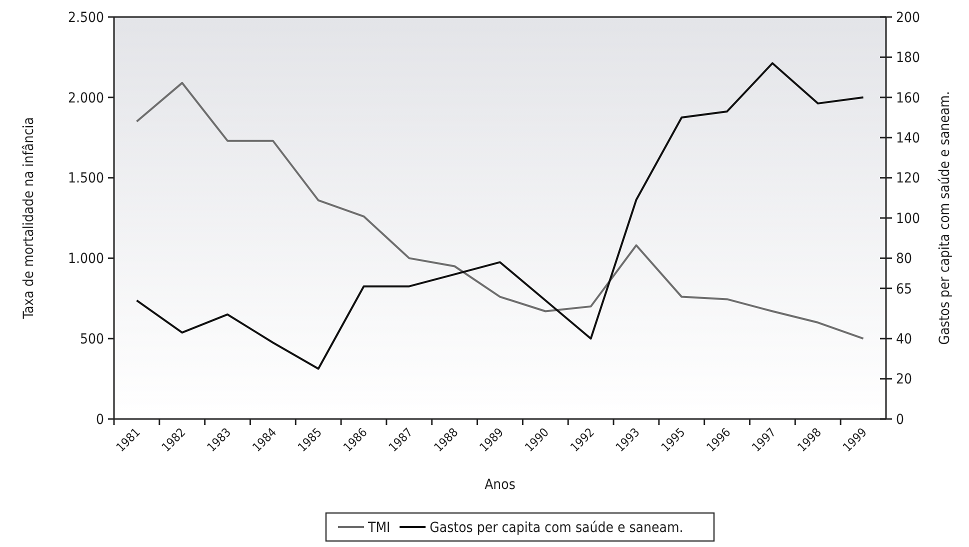  Describe the element at coordinates (908, 138) in the screenshot. I see `y2-tick-label: 140` at that location.